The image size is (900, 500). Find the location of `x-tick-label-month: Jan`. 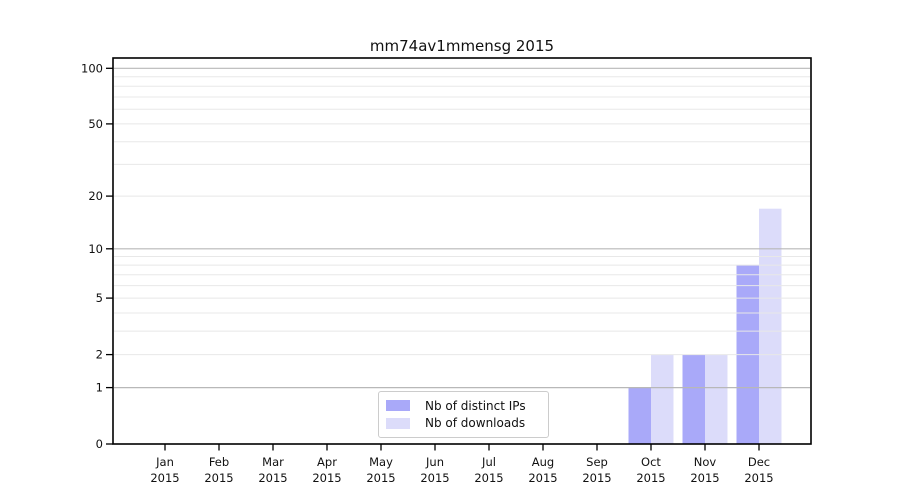

x-tick-label-month: Jan is located at coordinates (164, 462).